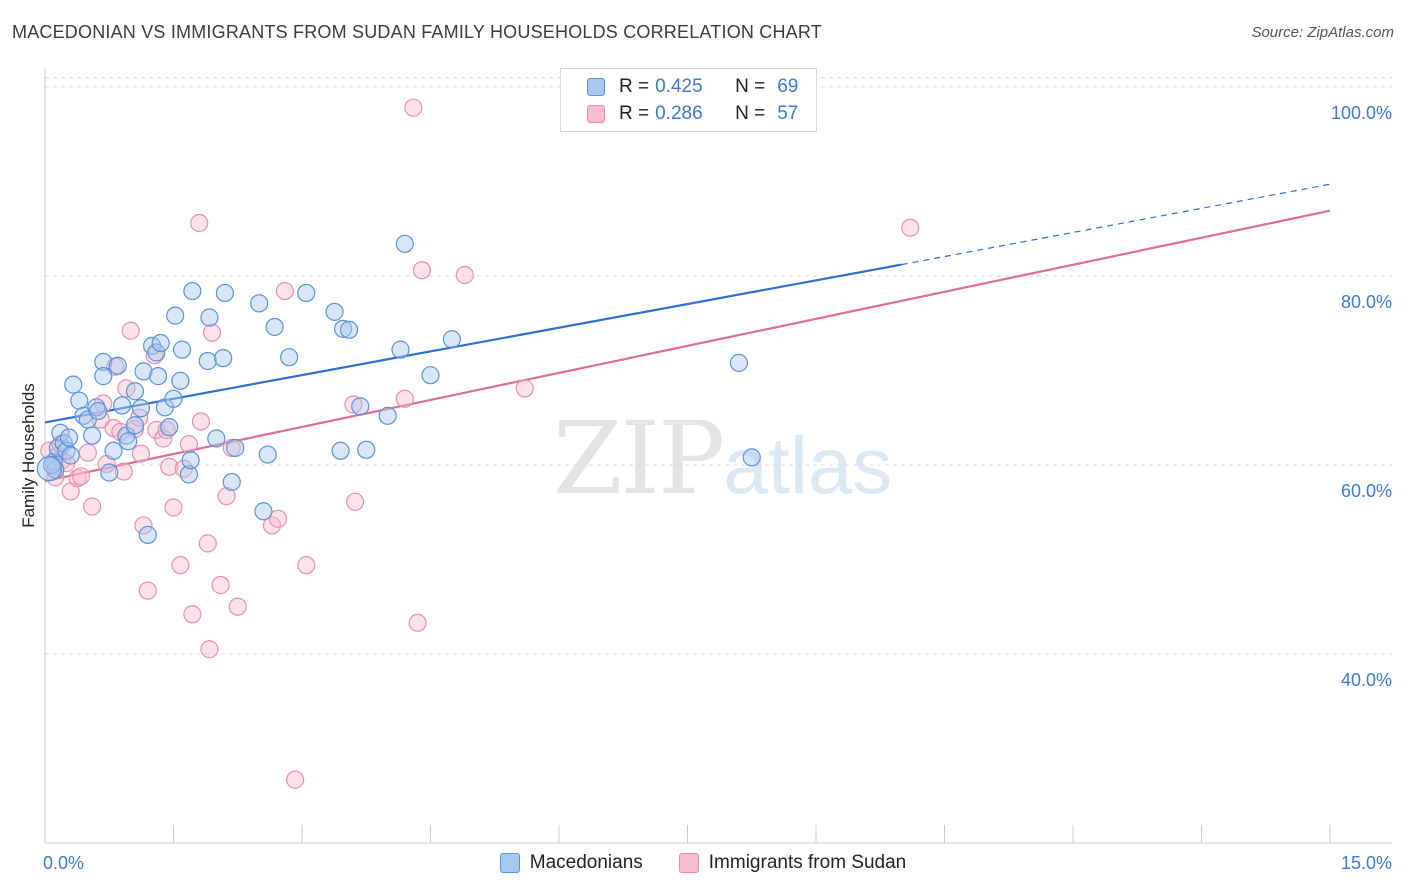 The height and width of the screenshot is (892, 1406). I want to click on legend-r-value: 0.286, so click(679, 113).